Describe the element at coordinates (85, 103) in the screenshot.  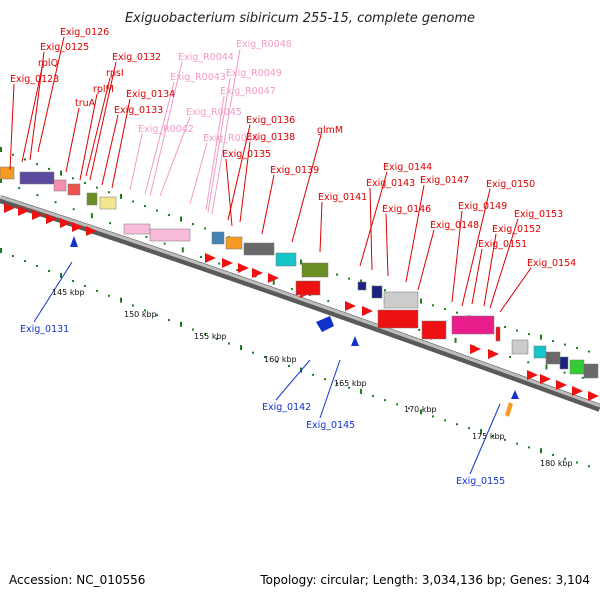
I see `gene-label: truA` at that location.